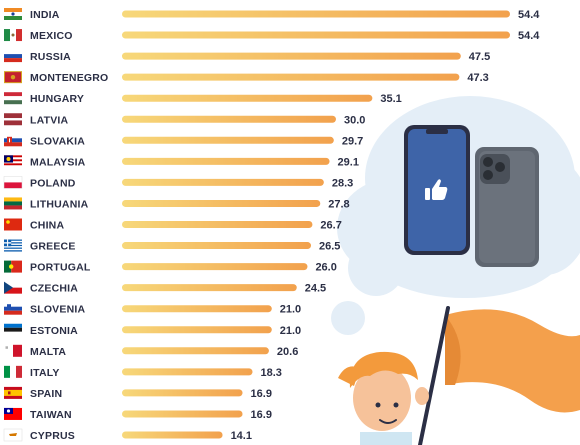  I want to click on chart-row: LATVIA 30.0, so click(184, 119).